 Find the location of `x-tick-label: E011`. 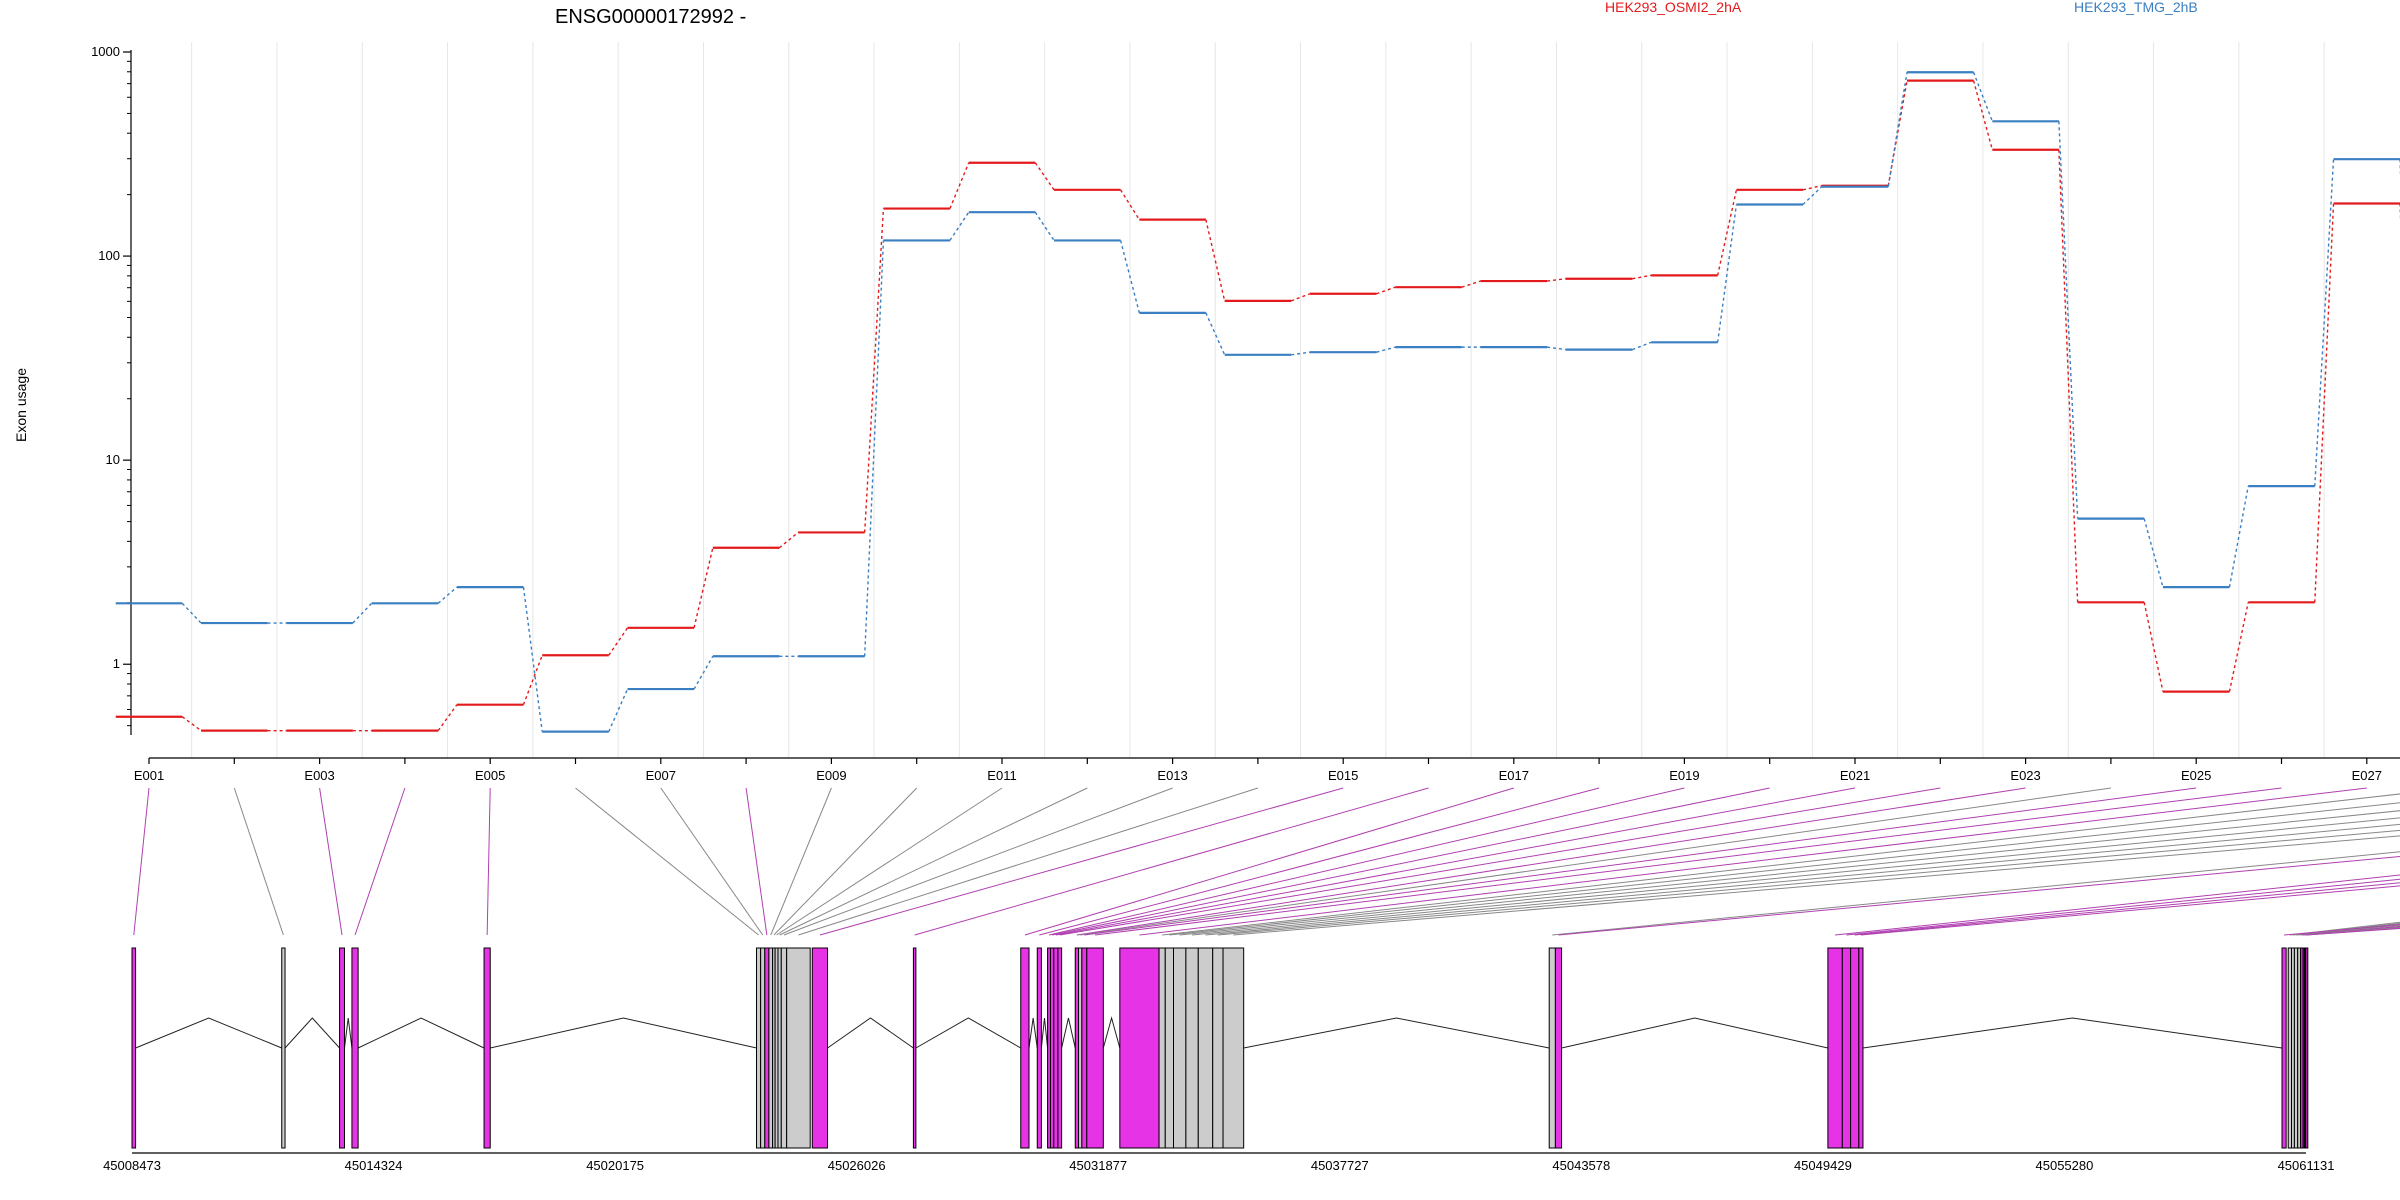

x-tick-label: E011 is located at coordinates (1001, 775).